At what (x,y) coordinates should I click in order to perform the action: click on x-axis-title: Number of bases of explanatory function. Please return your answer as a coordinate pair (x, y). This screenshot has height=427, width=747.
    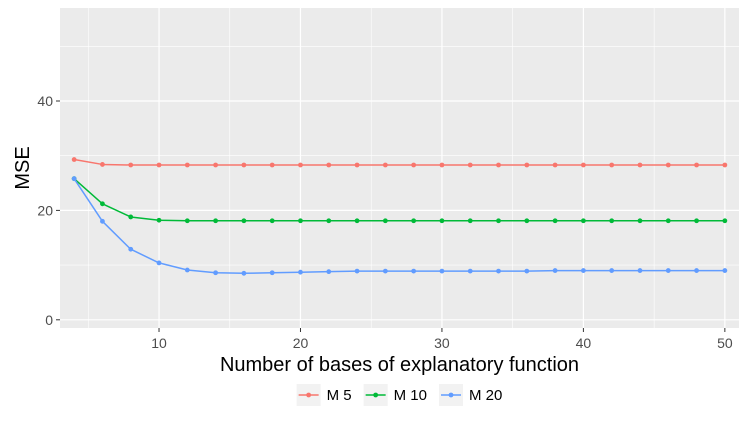
    Looking at the image, I should click on (399, 365).